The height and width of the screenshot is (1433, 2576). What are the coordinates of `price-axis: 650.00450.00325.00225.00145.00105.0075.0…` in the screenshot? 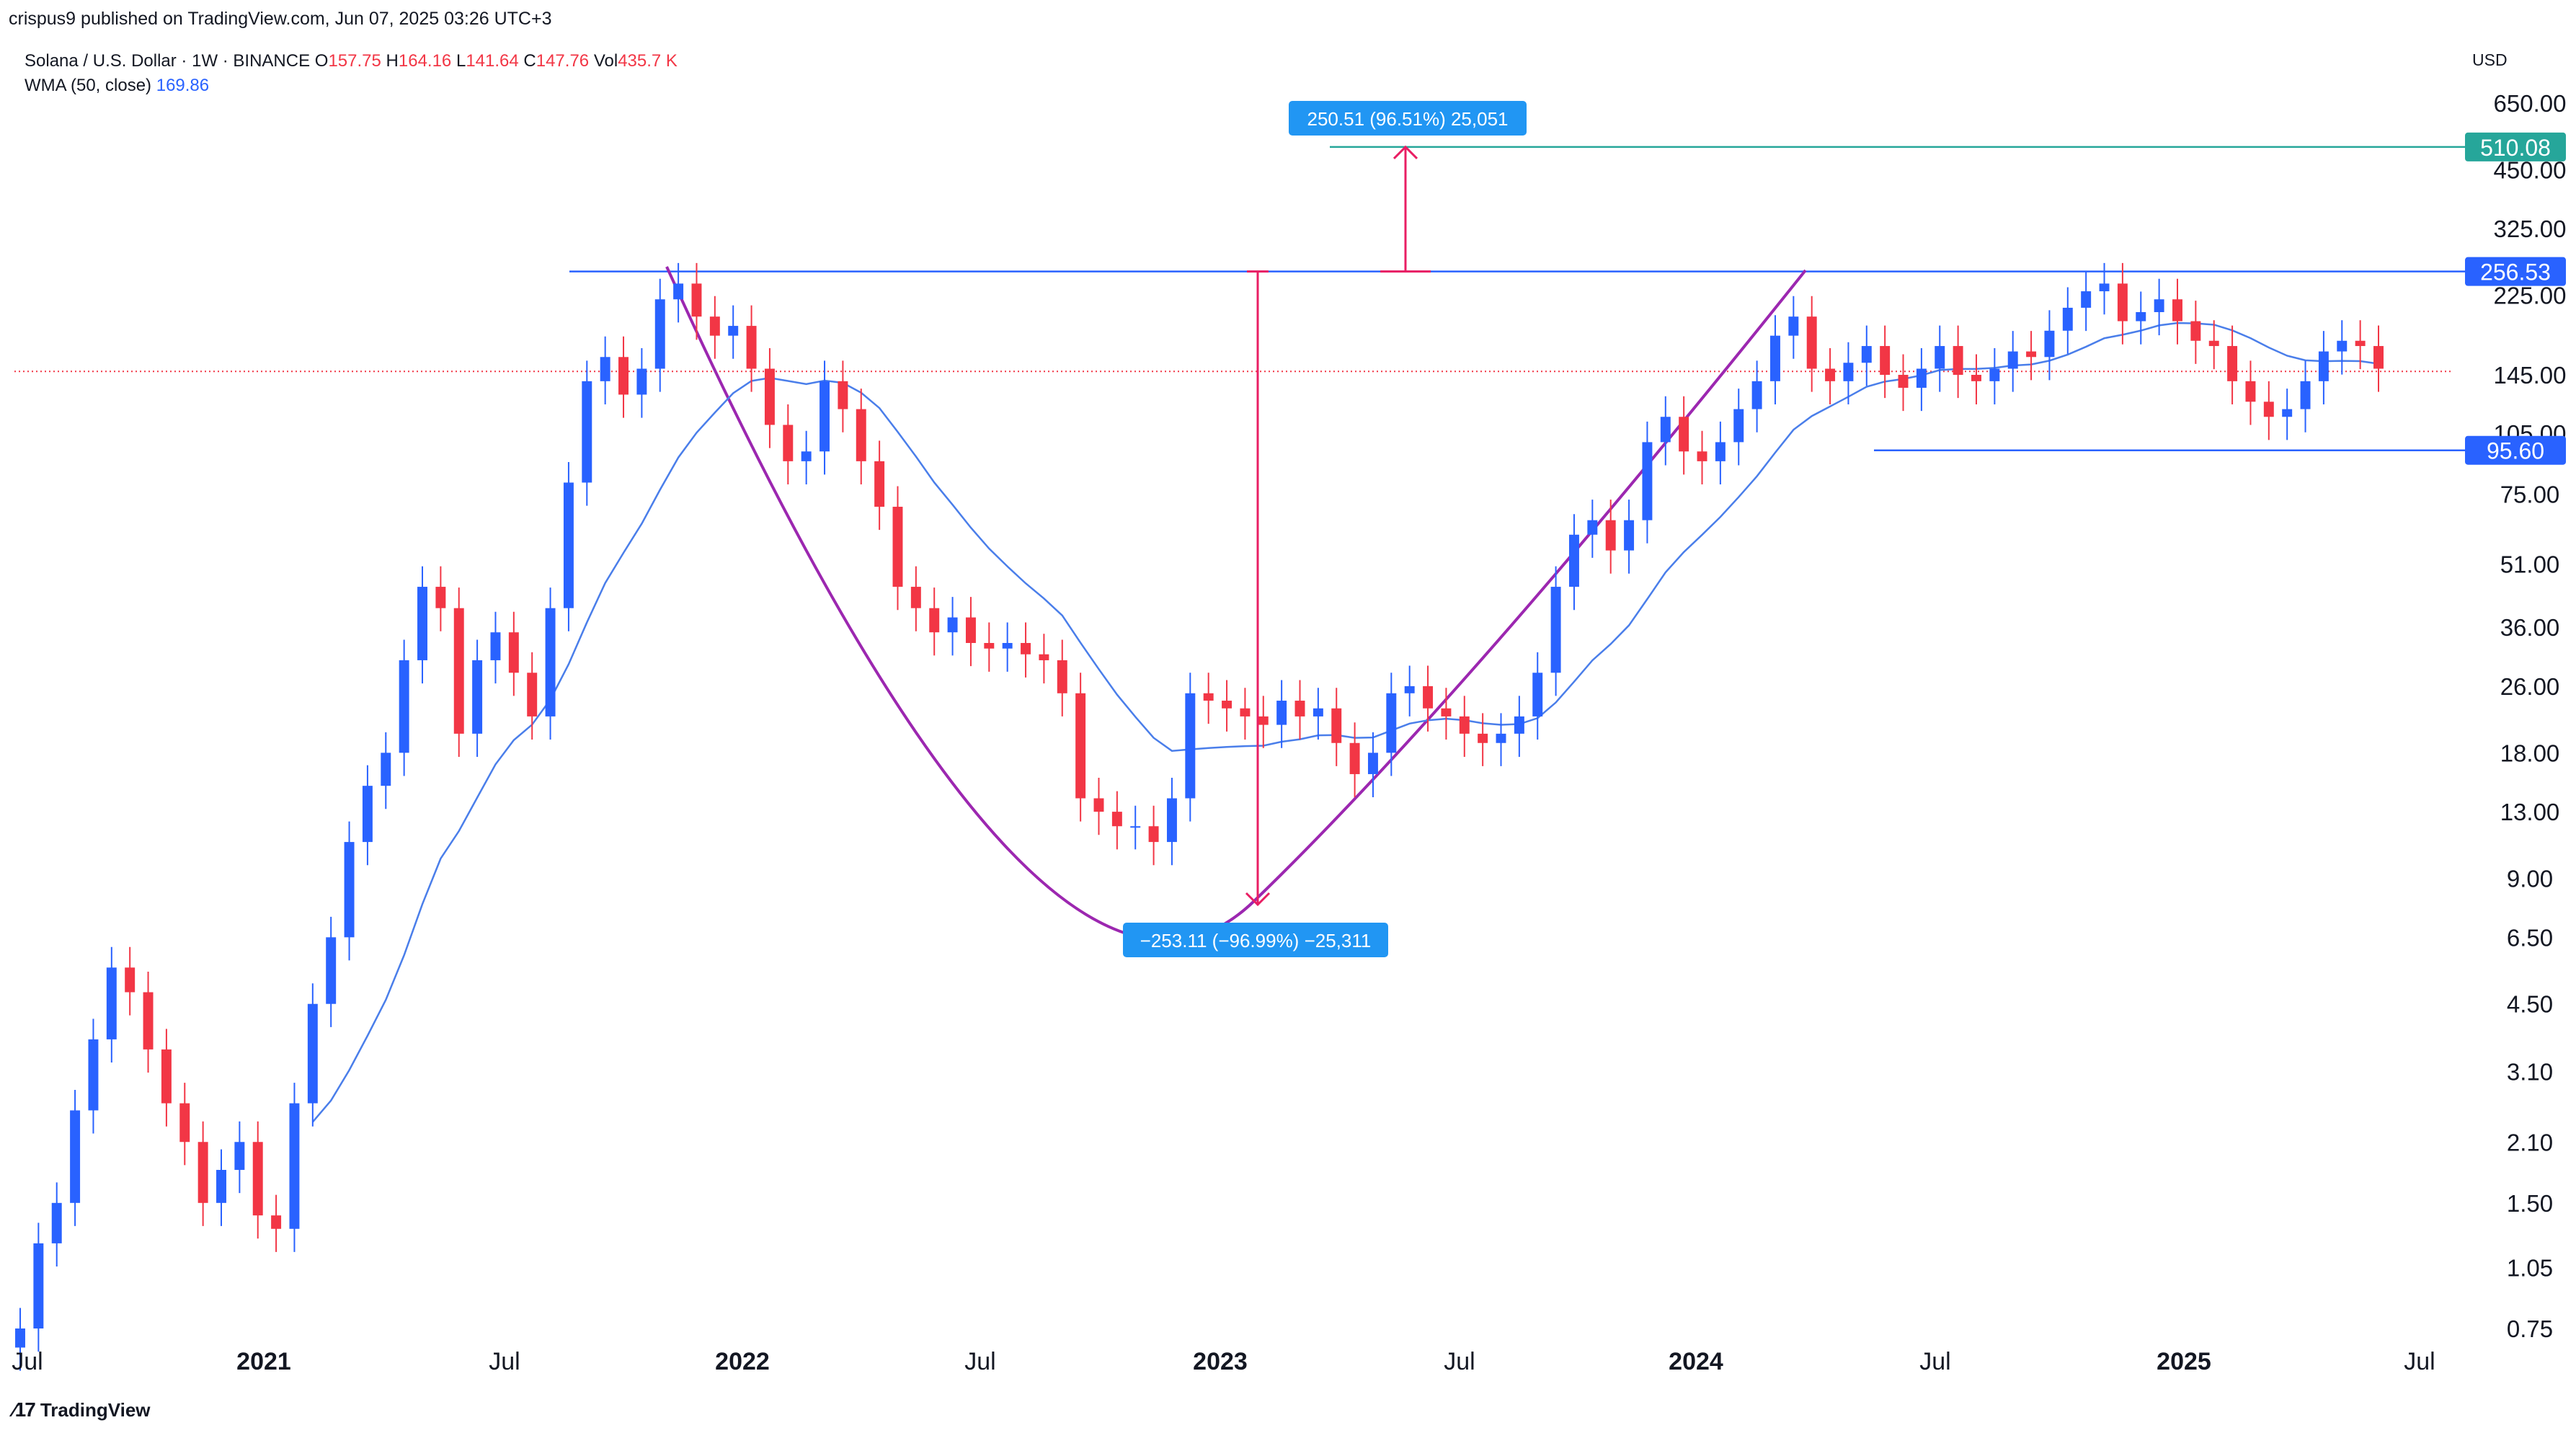 It's located at (2530, 716).